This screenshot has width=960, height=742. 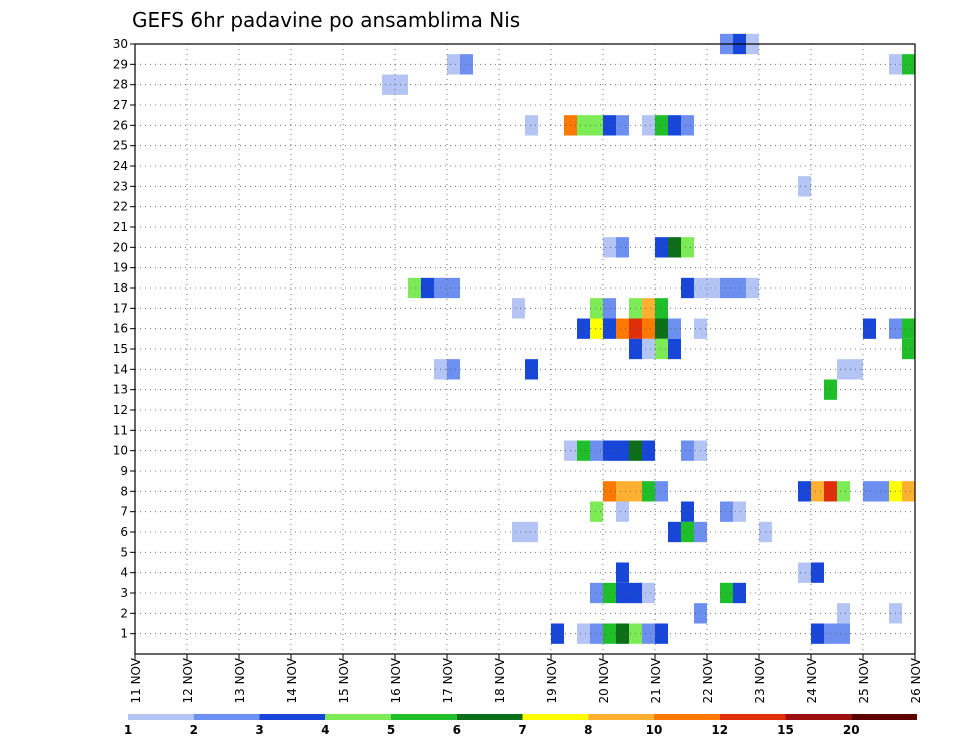 What do you see at coordinates (120, 288) in the screenshot?
I see `y-tick-label: 18` at bounding box center [120, 288].